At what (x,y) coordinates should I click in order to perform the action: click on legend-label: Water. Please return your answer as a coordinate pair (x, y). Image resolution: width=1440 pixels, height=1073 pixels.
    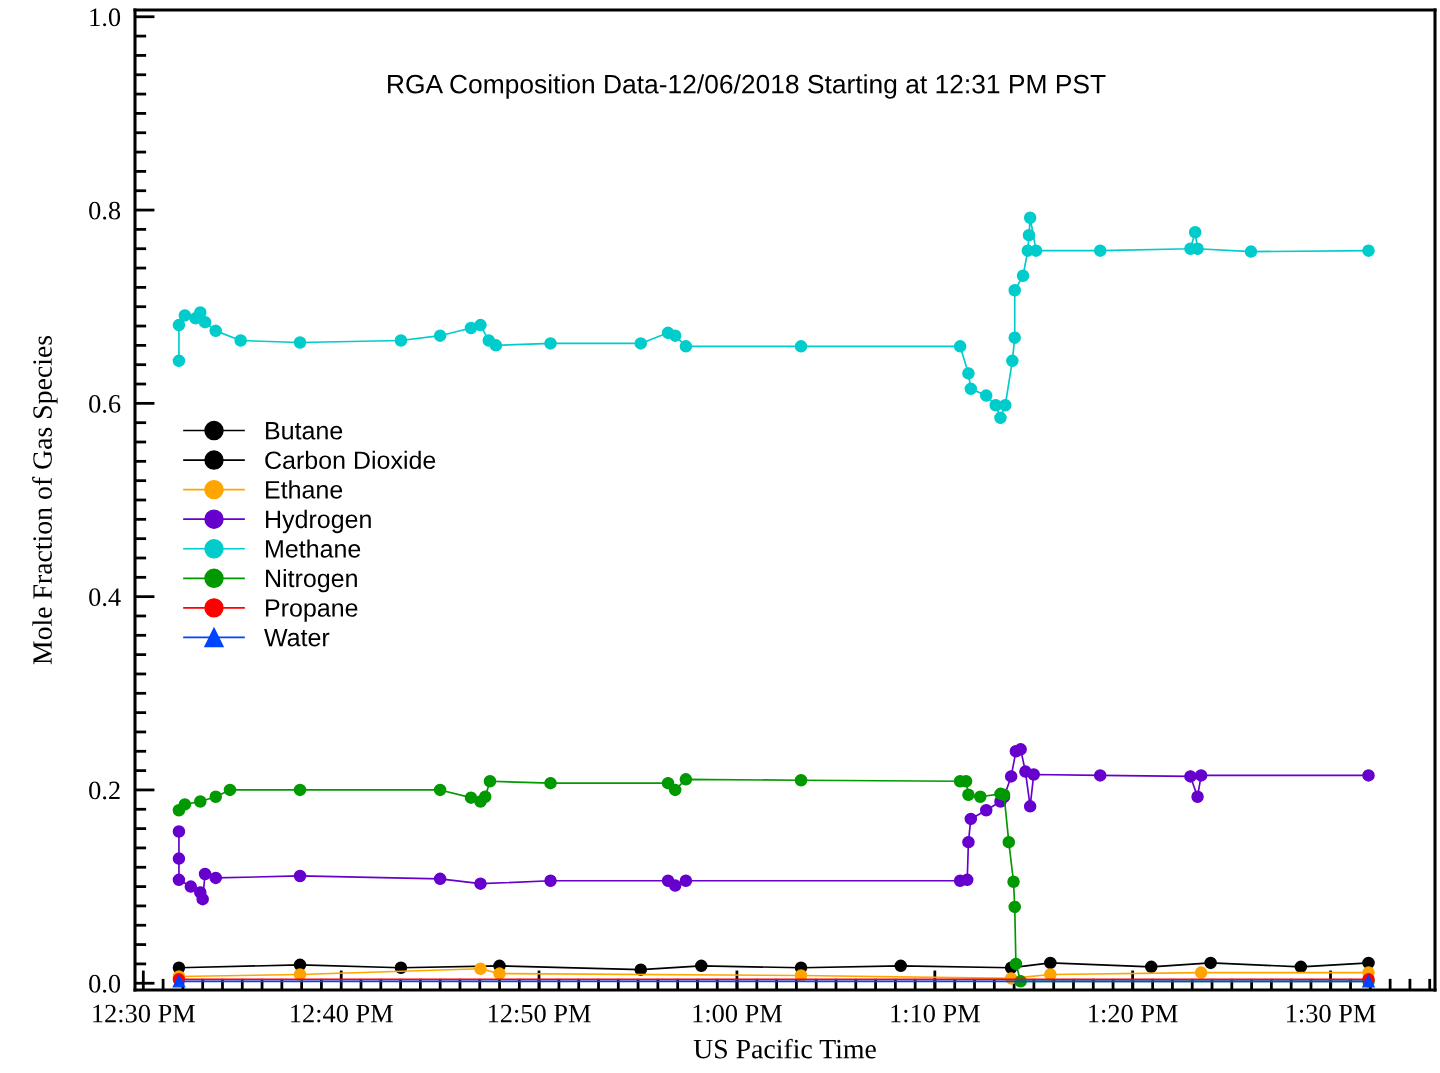
    Looking at the image, I should click on (297, 637).